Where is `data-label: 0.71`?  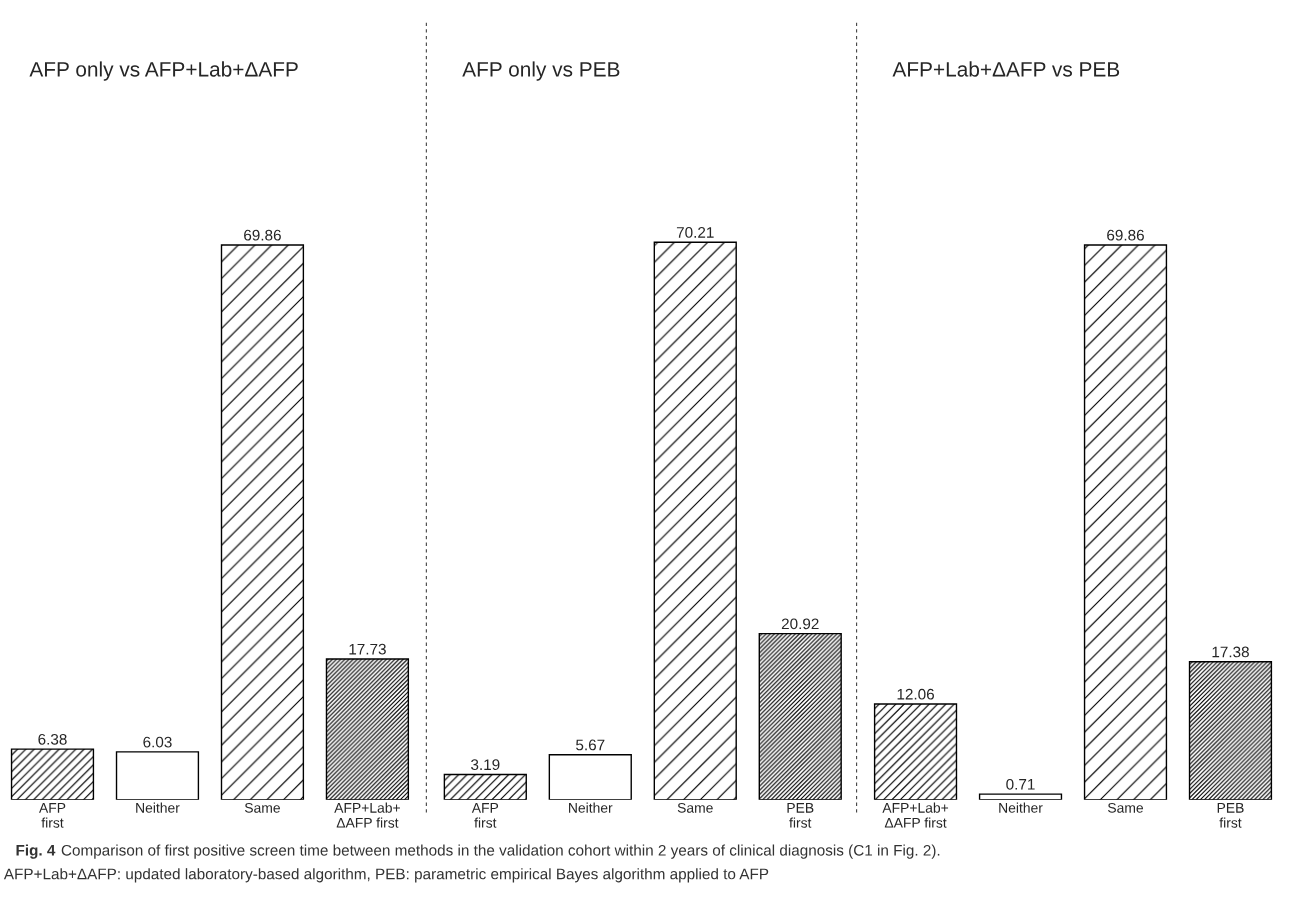 data-label: 0.71 is located at coordinates (1020, 784).